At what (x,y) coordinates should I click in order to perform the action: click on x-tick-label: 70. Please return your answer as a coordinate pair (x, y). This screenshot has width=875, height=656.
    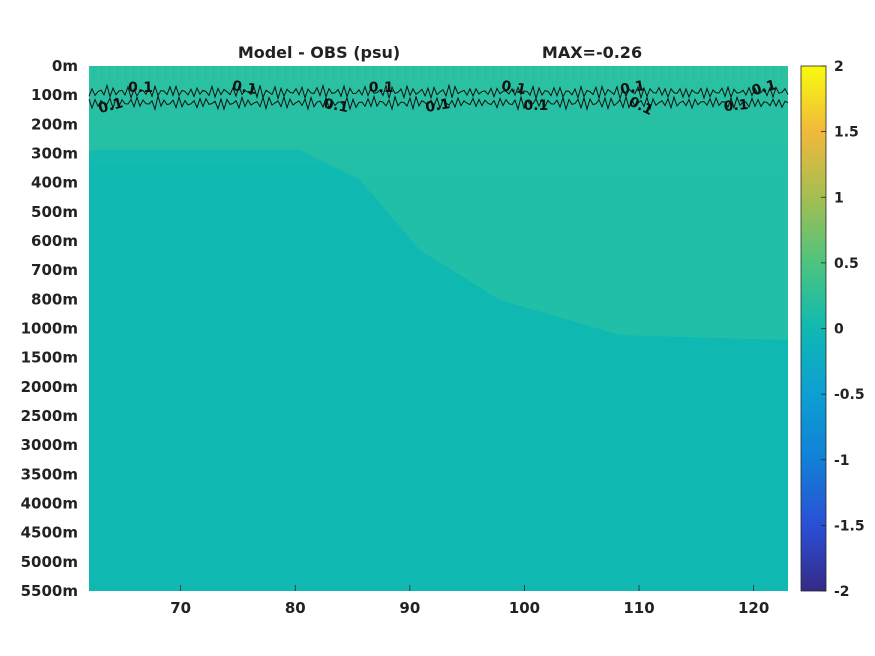
    Looking at the image, I should click on (180, 608).